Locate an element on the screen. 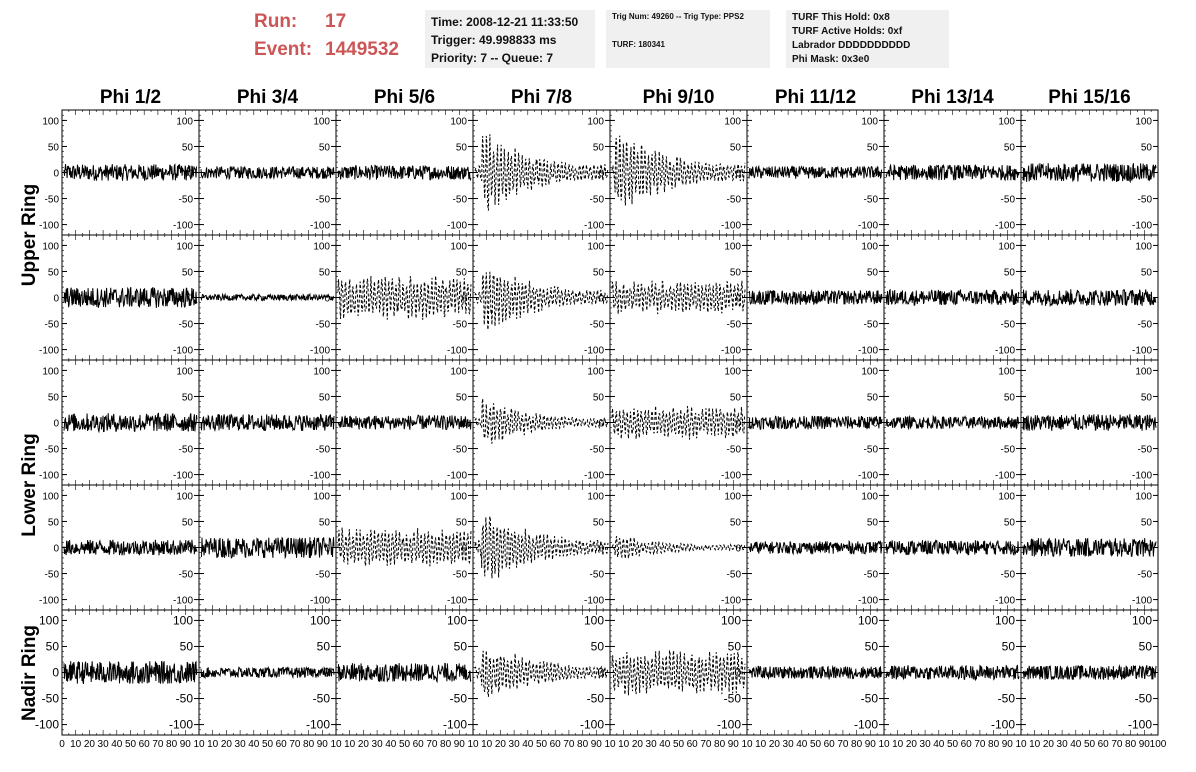 This screenshot has height=772, width=1196. left-y-tick-label: -50 is located at coordinates (52, 200).